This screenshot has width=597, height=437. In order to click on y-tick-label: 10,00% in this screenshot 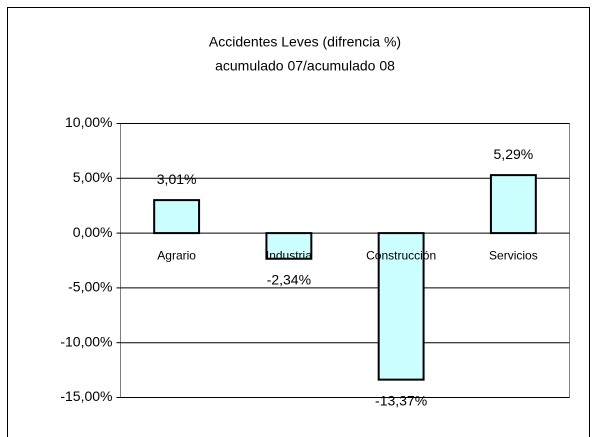, I will do `click(88, 122)`.